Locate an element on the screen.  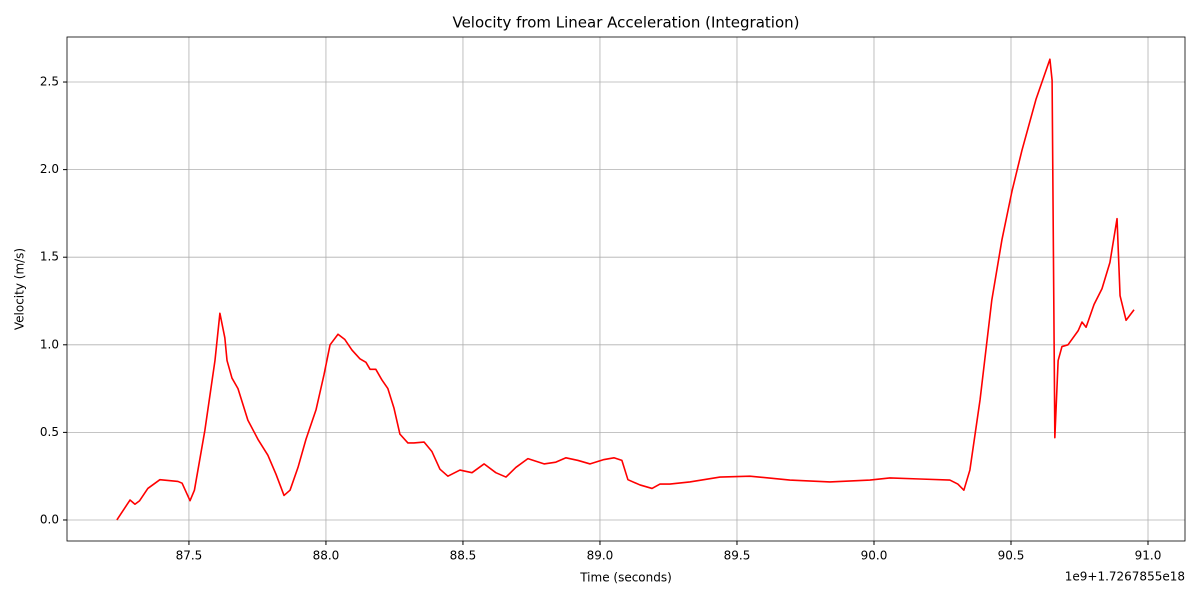
y-tick-label: 1.5 is located at coordinates (49, 257).